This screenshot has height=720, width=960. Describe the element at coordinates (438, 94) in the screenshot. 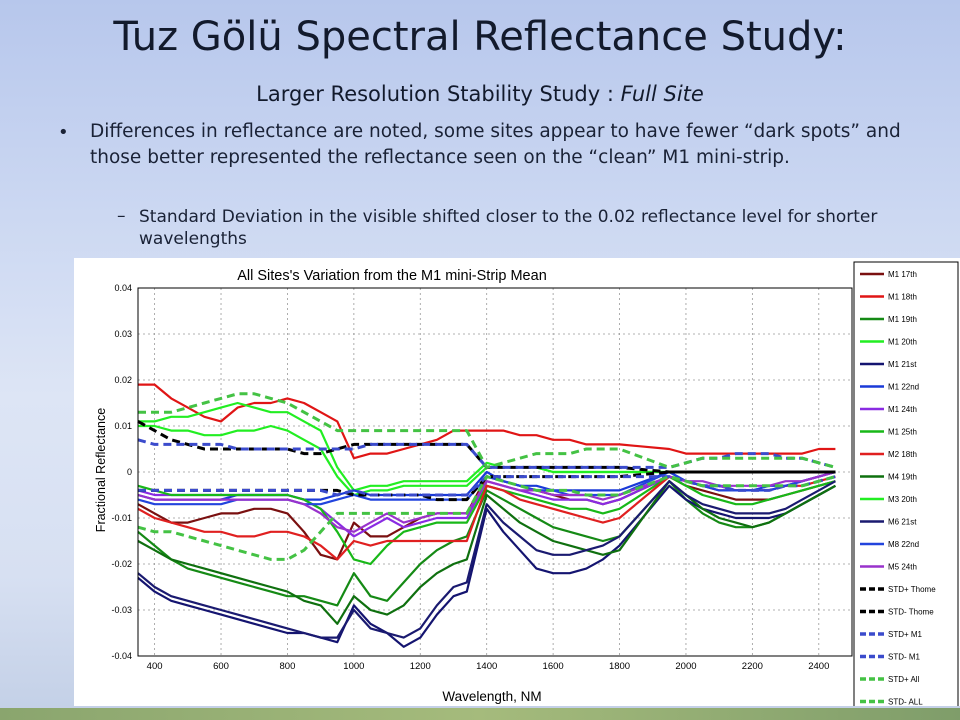

I see `subtitle-main: Larger Resolution Stability Study :` at that location.